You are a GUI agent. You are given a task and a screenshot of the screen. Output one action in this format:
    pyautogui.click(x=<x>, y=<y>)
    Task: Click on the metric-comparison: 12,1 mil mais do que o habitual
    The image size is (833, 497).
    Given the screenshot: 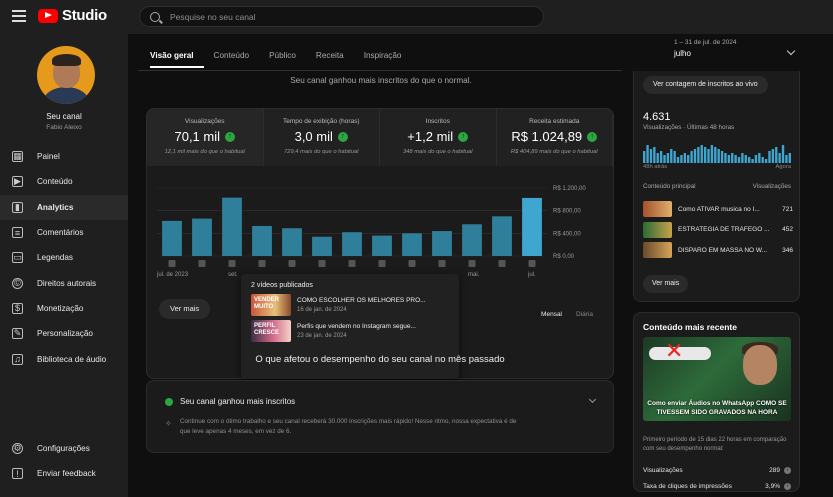 What is the action you would take?
    pyautogui.click(x=204, y=152)
    